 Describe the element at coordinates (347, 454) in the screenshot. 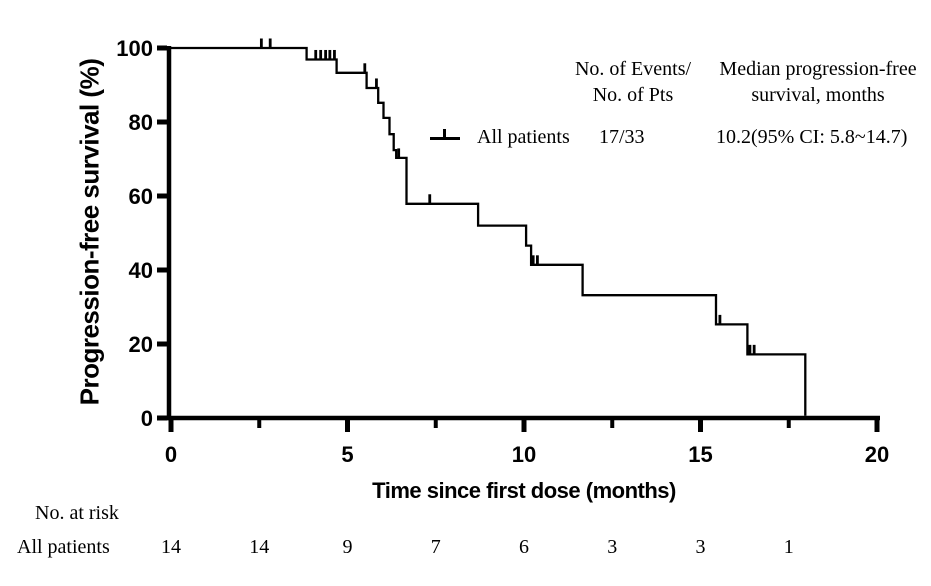

I see `x-tick-label: 5` at that location.